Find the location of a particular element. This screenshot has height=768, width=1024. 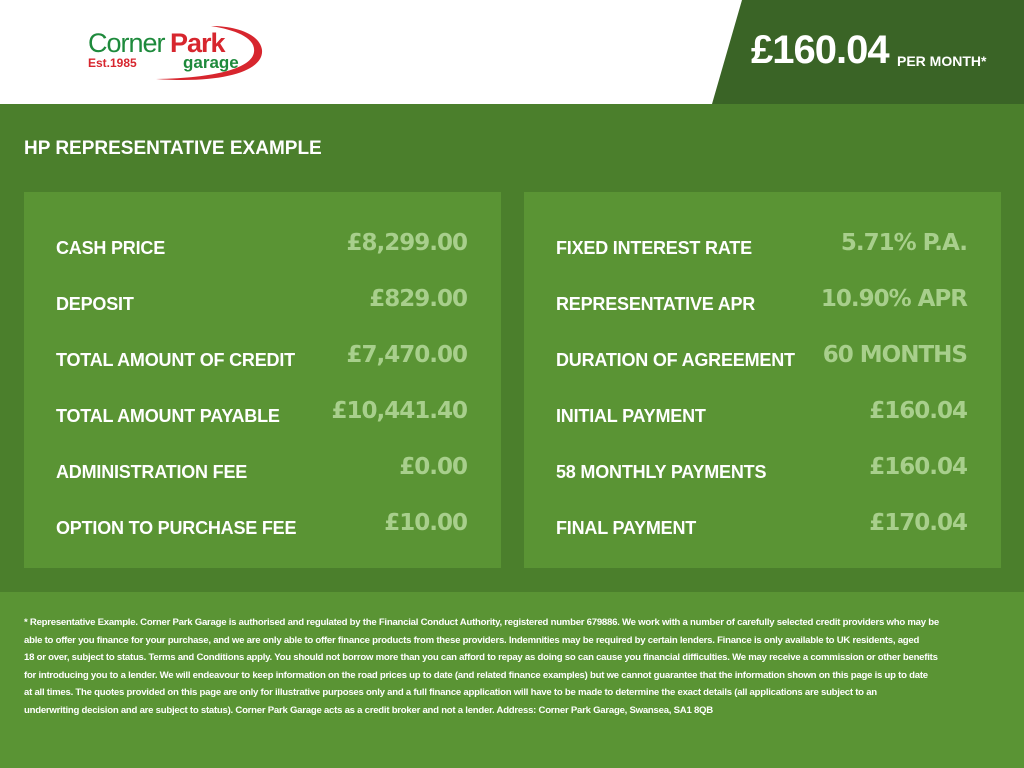

row-value: £10.00 is located at coordinates (426, 523).